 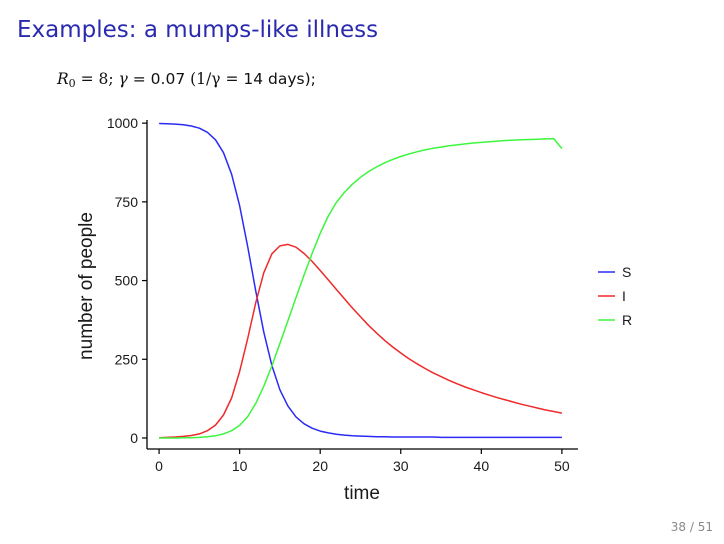 What do you see at coordinates (627, 320) in the screenshot?
I see `legend-label-r: R` at bounding box center [627, 320].